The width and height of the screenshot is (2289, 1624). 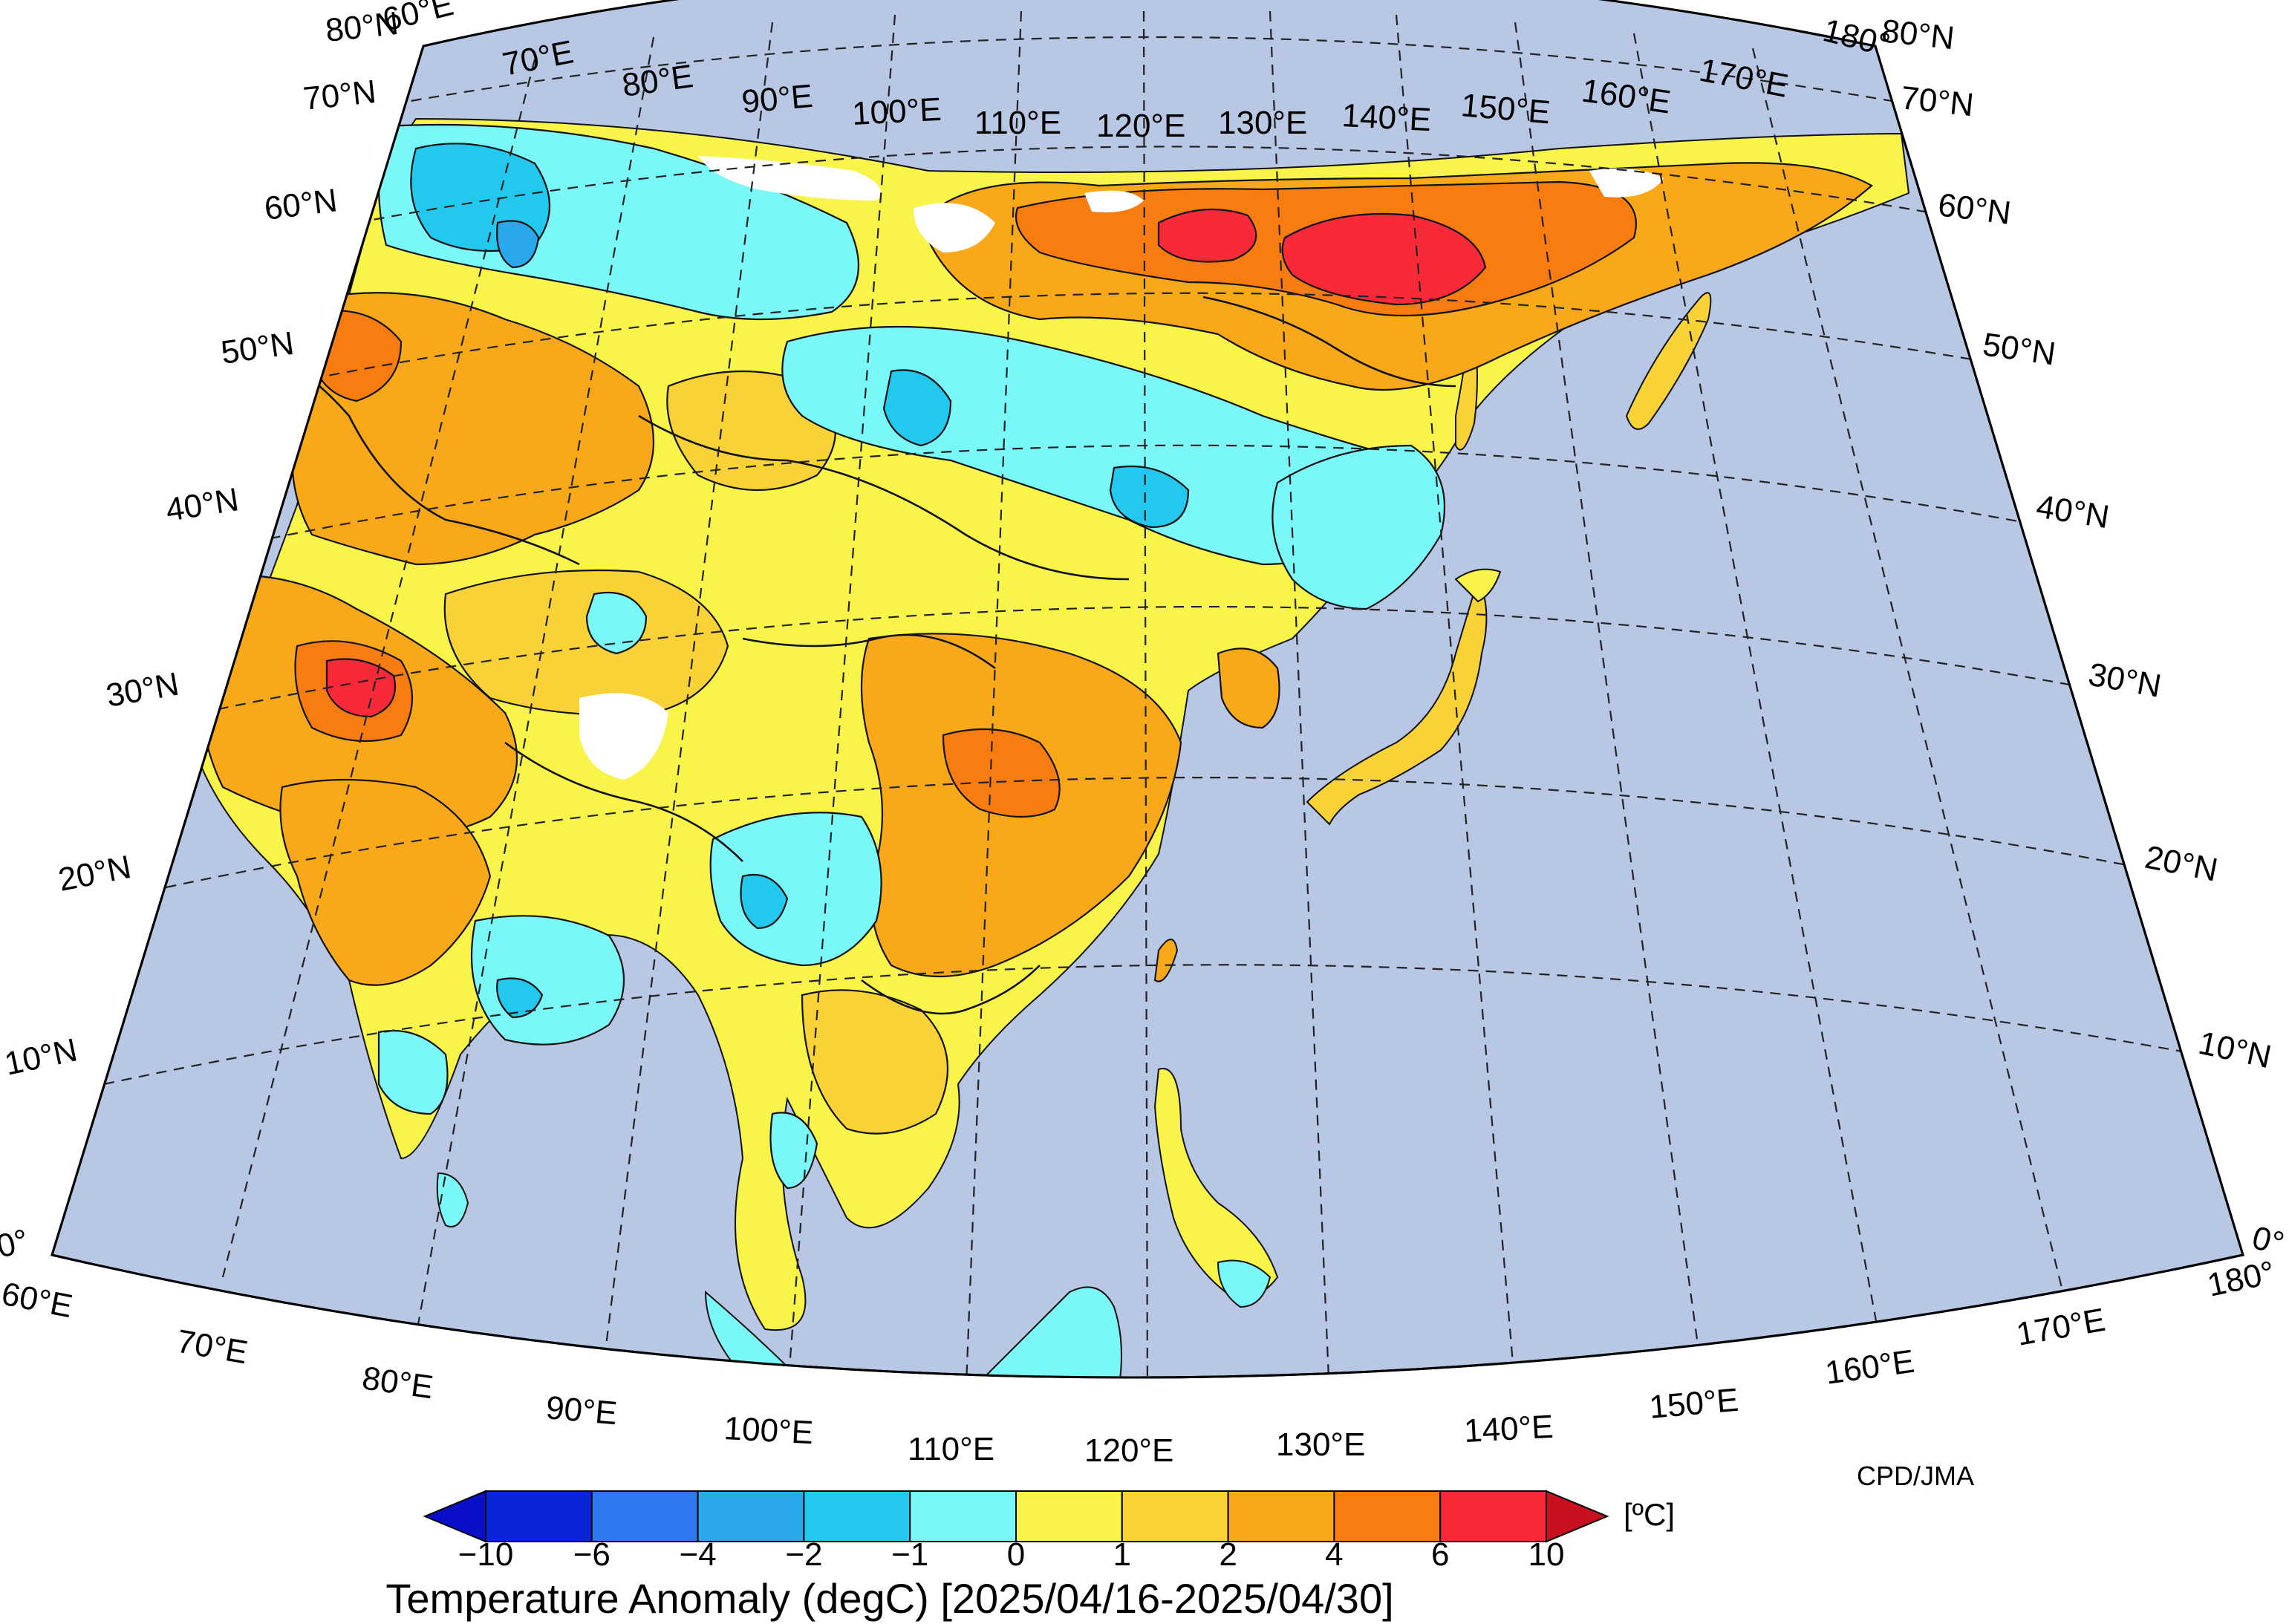 What do you see at coordinates (1151, 70) in the screenshot?
I see `parallel-70N` at bounding box center [1151, 70].